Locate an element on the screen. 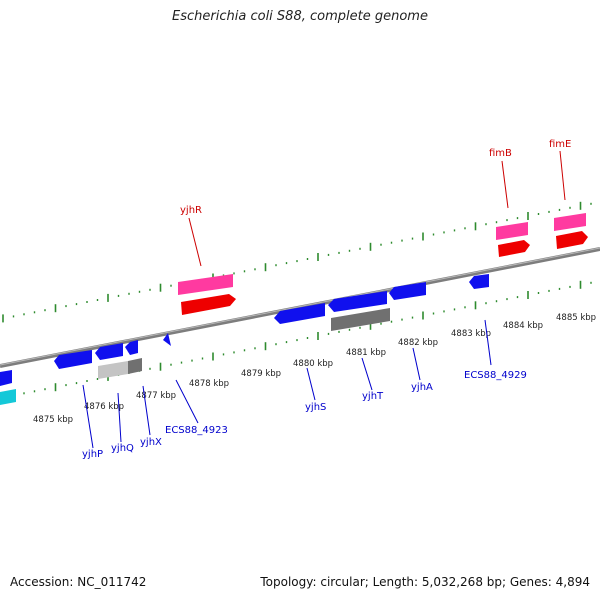 The height and width of the screenshot is (600, 600). gene-arrow-left-edge-other is located at coordinates (8, 397).